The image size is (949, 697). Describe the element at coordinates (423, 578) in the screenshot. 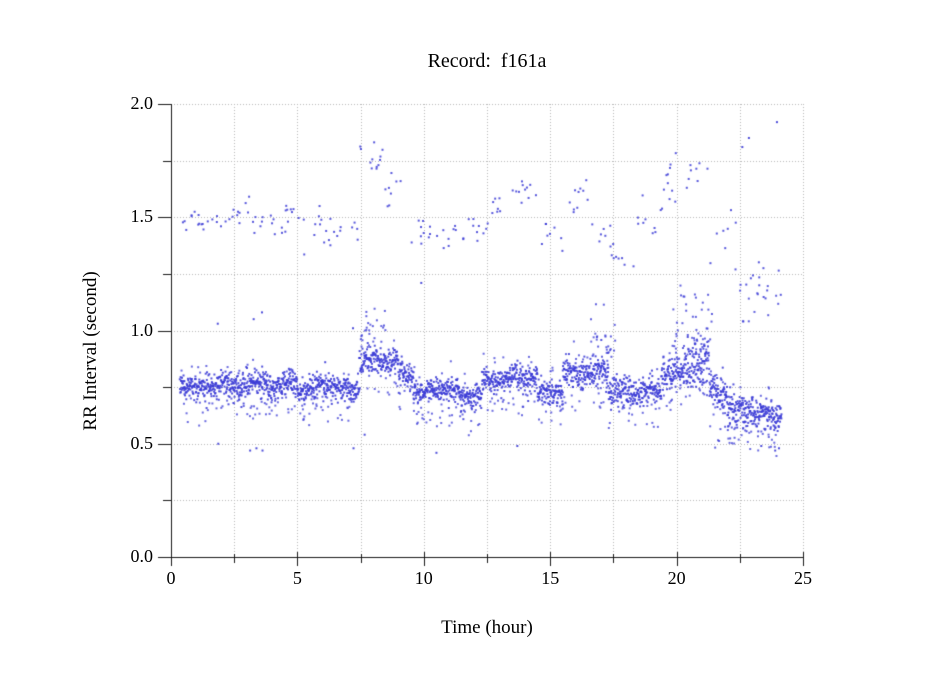

I see `x-tick-label: 10` at that location.